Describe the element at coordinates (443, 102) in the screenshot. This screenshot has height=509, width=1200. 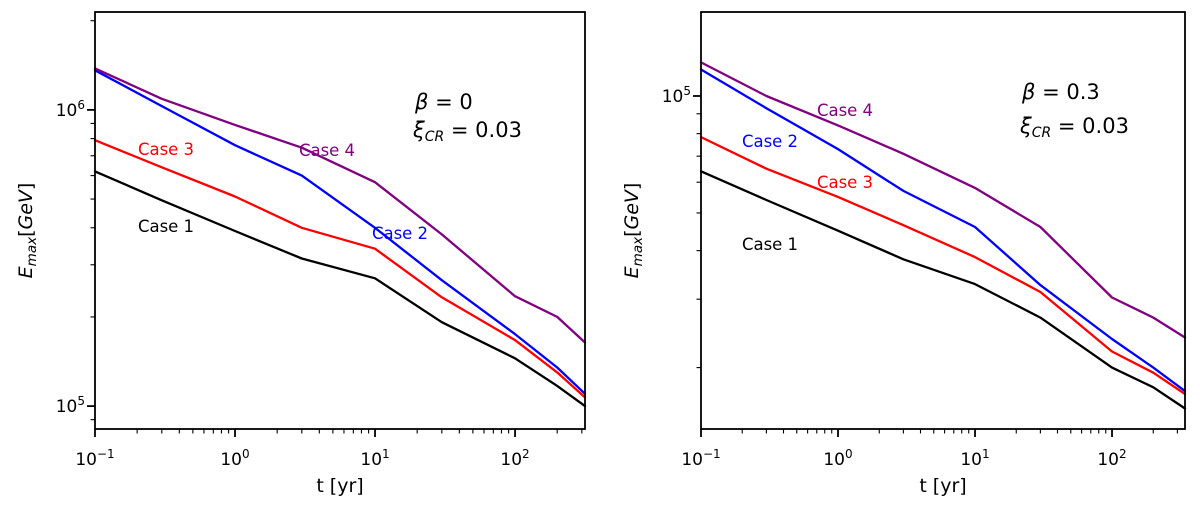
I see `beta-annotation: β = 0` at that location.